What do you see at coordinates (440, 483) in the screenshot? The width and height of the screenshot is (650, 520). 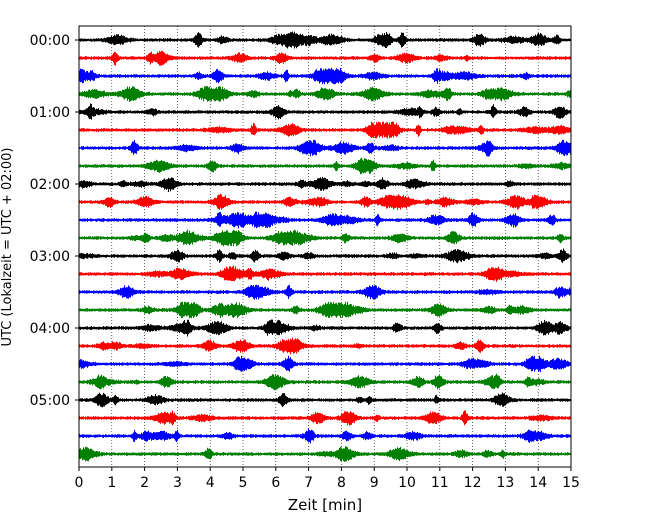 I see `x-tick-label: 11` at bounding box center [440, 483].